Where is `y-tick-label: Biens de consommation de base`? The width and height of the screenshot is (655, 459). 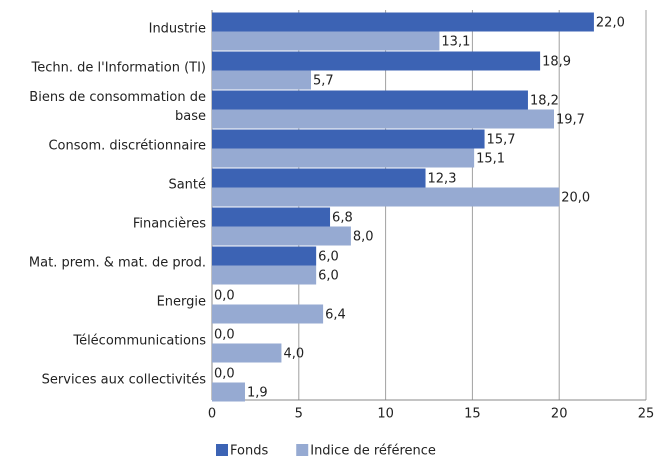 y-tick-label: Biens de consommation de base is located at coordinates (117, 107).